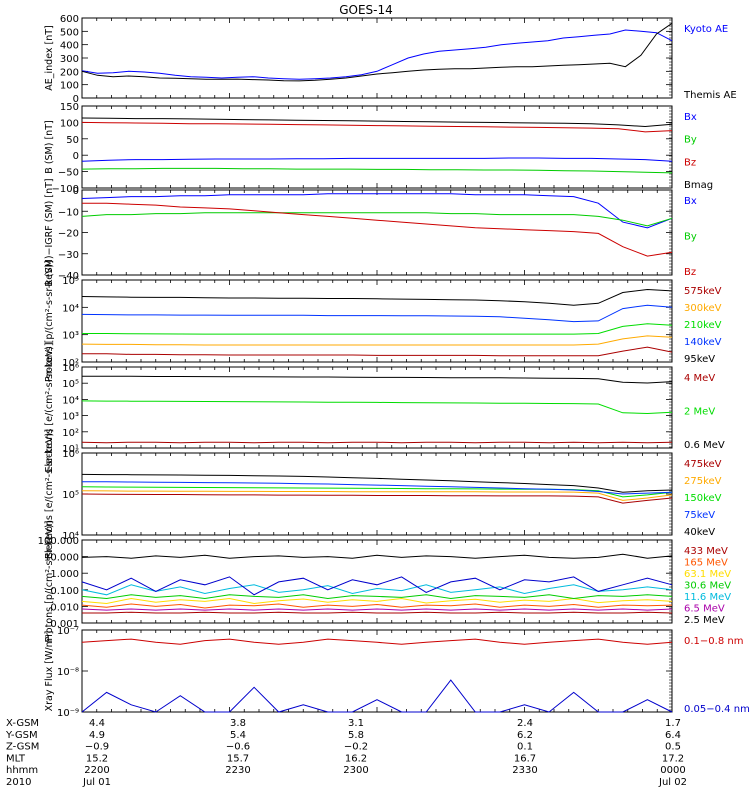 The width and height of the screenshot is (750, 804). Describe the element at coordinates (69, 107) in the screenshot. I see `y-tick-label: 150` at that location.